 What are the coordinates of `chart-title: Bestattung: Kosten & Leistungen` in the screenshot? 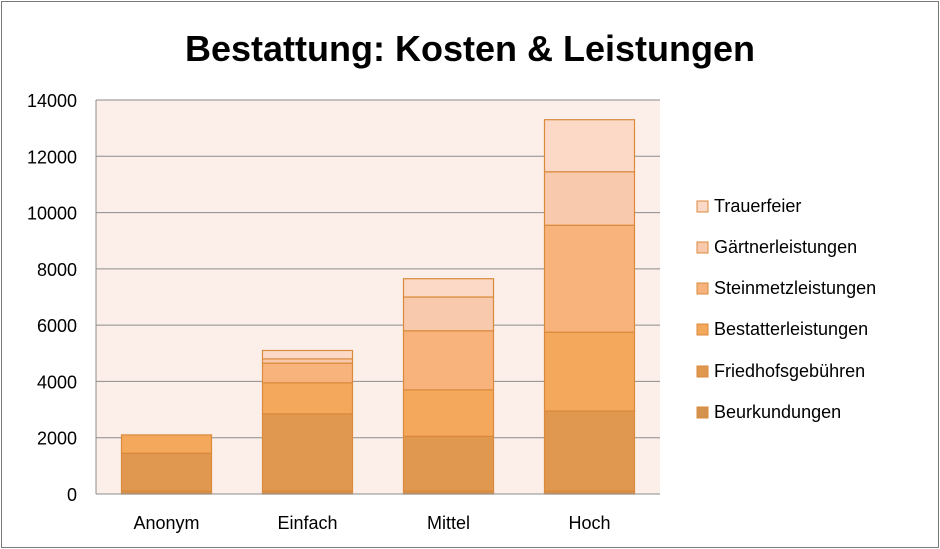 It's located at (470, 48).